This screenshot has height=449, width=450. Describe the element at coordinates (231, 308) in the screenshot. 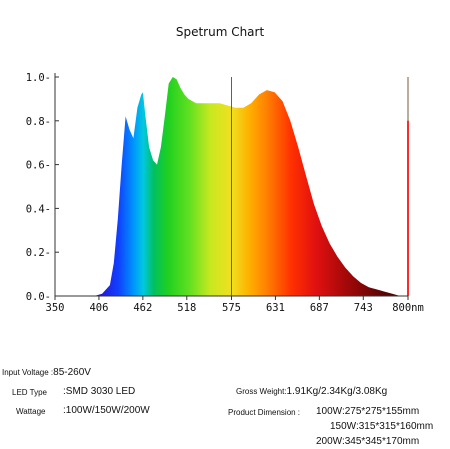

I see `x-tick-label: 575` at that location.